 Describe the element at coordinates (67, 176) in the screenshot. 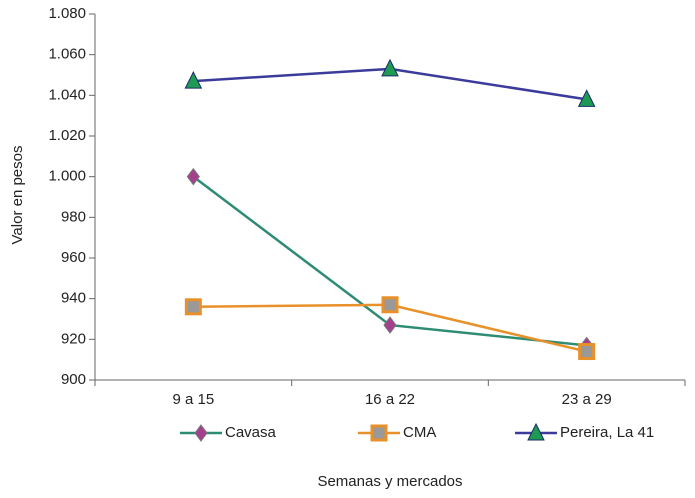

I see `y-tick-label: 1.000` at that location.